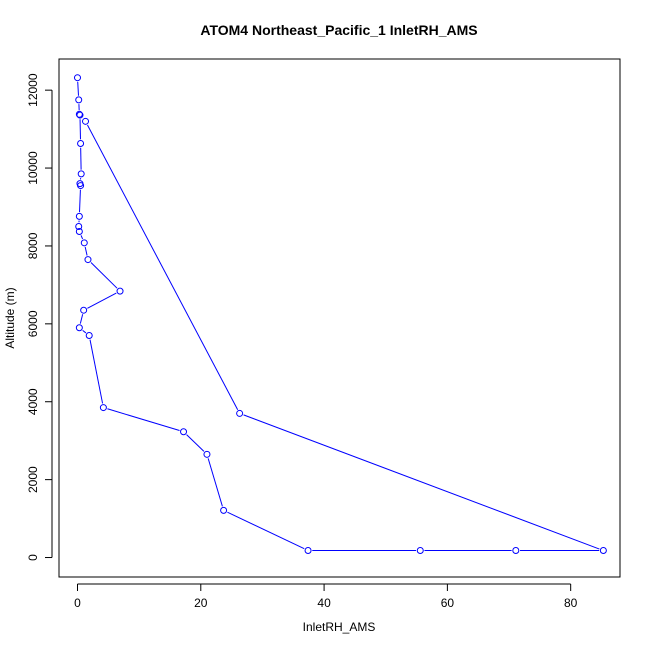 The image size is (650, 650). What do you see at coordinates (33, 401) in the screenshot?
I see `y-tick-label: 4000` at bounding box center [33, 401].